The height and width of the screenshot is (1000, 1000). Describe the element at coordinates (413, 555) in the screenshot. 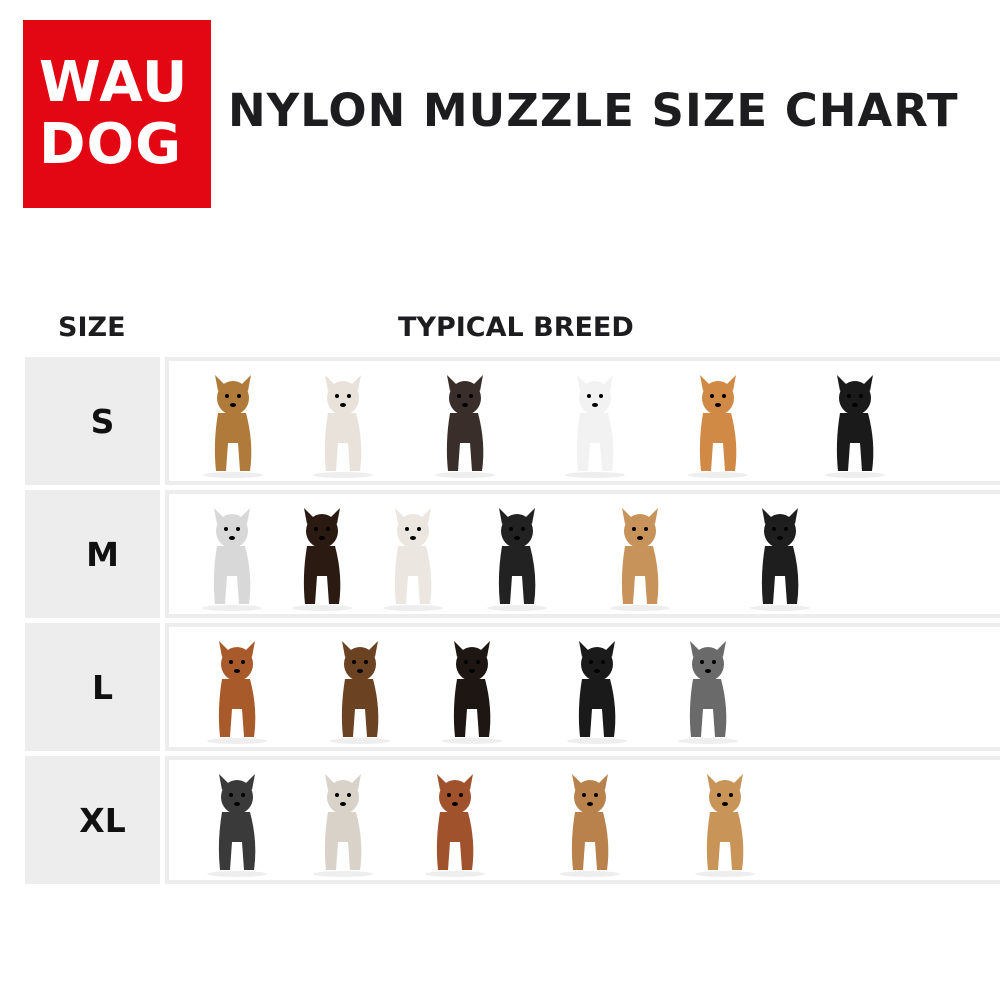

I see `bull-terrier-icon` at that location.